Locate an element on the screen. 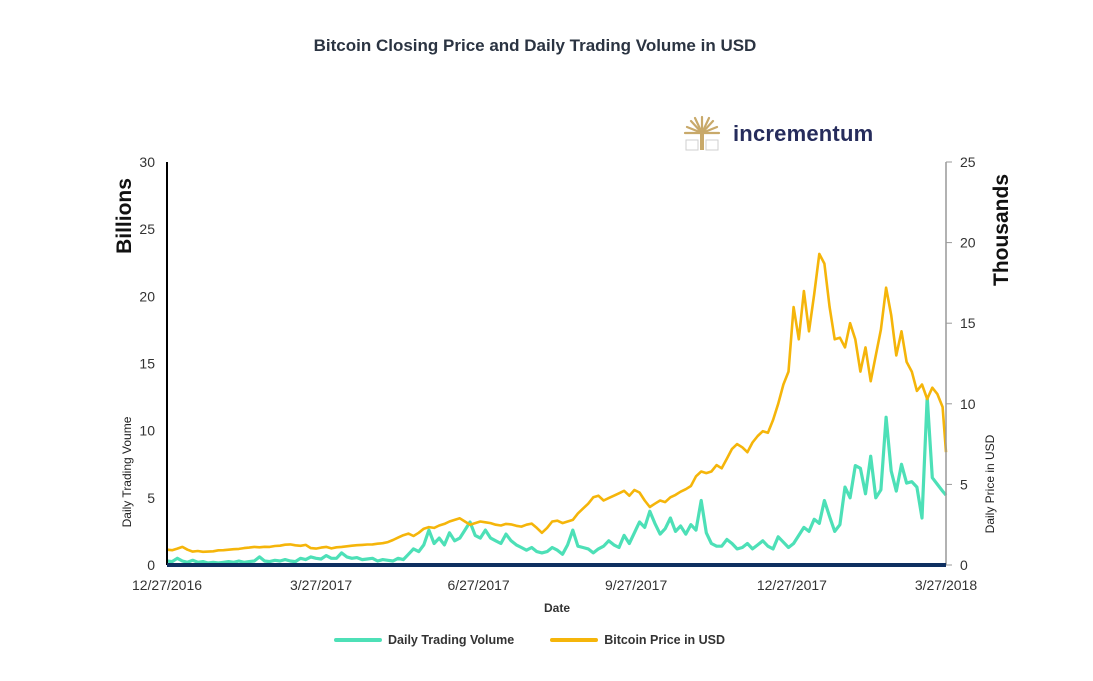  legend-item-volume: Daily Trading Volume is located at coordinates (424, 640).